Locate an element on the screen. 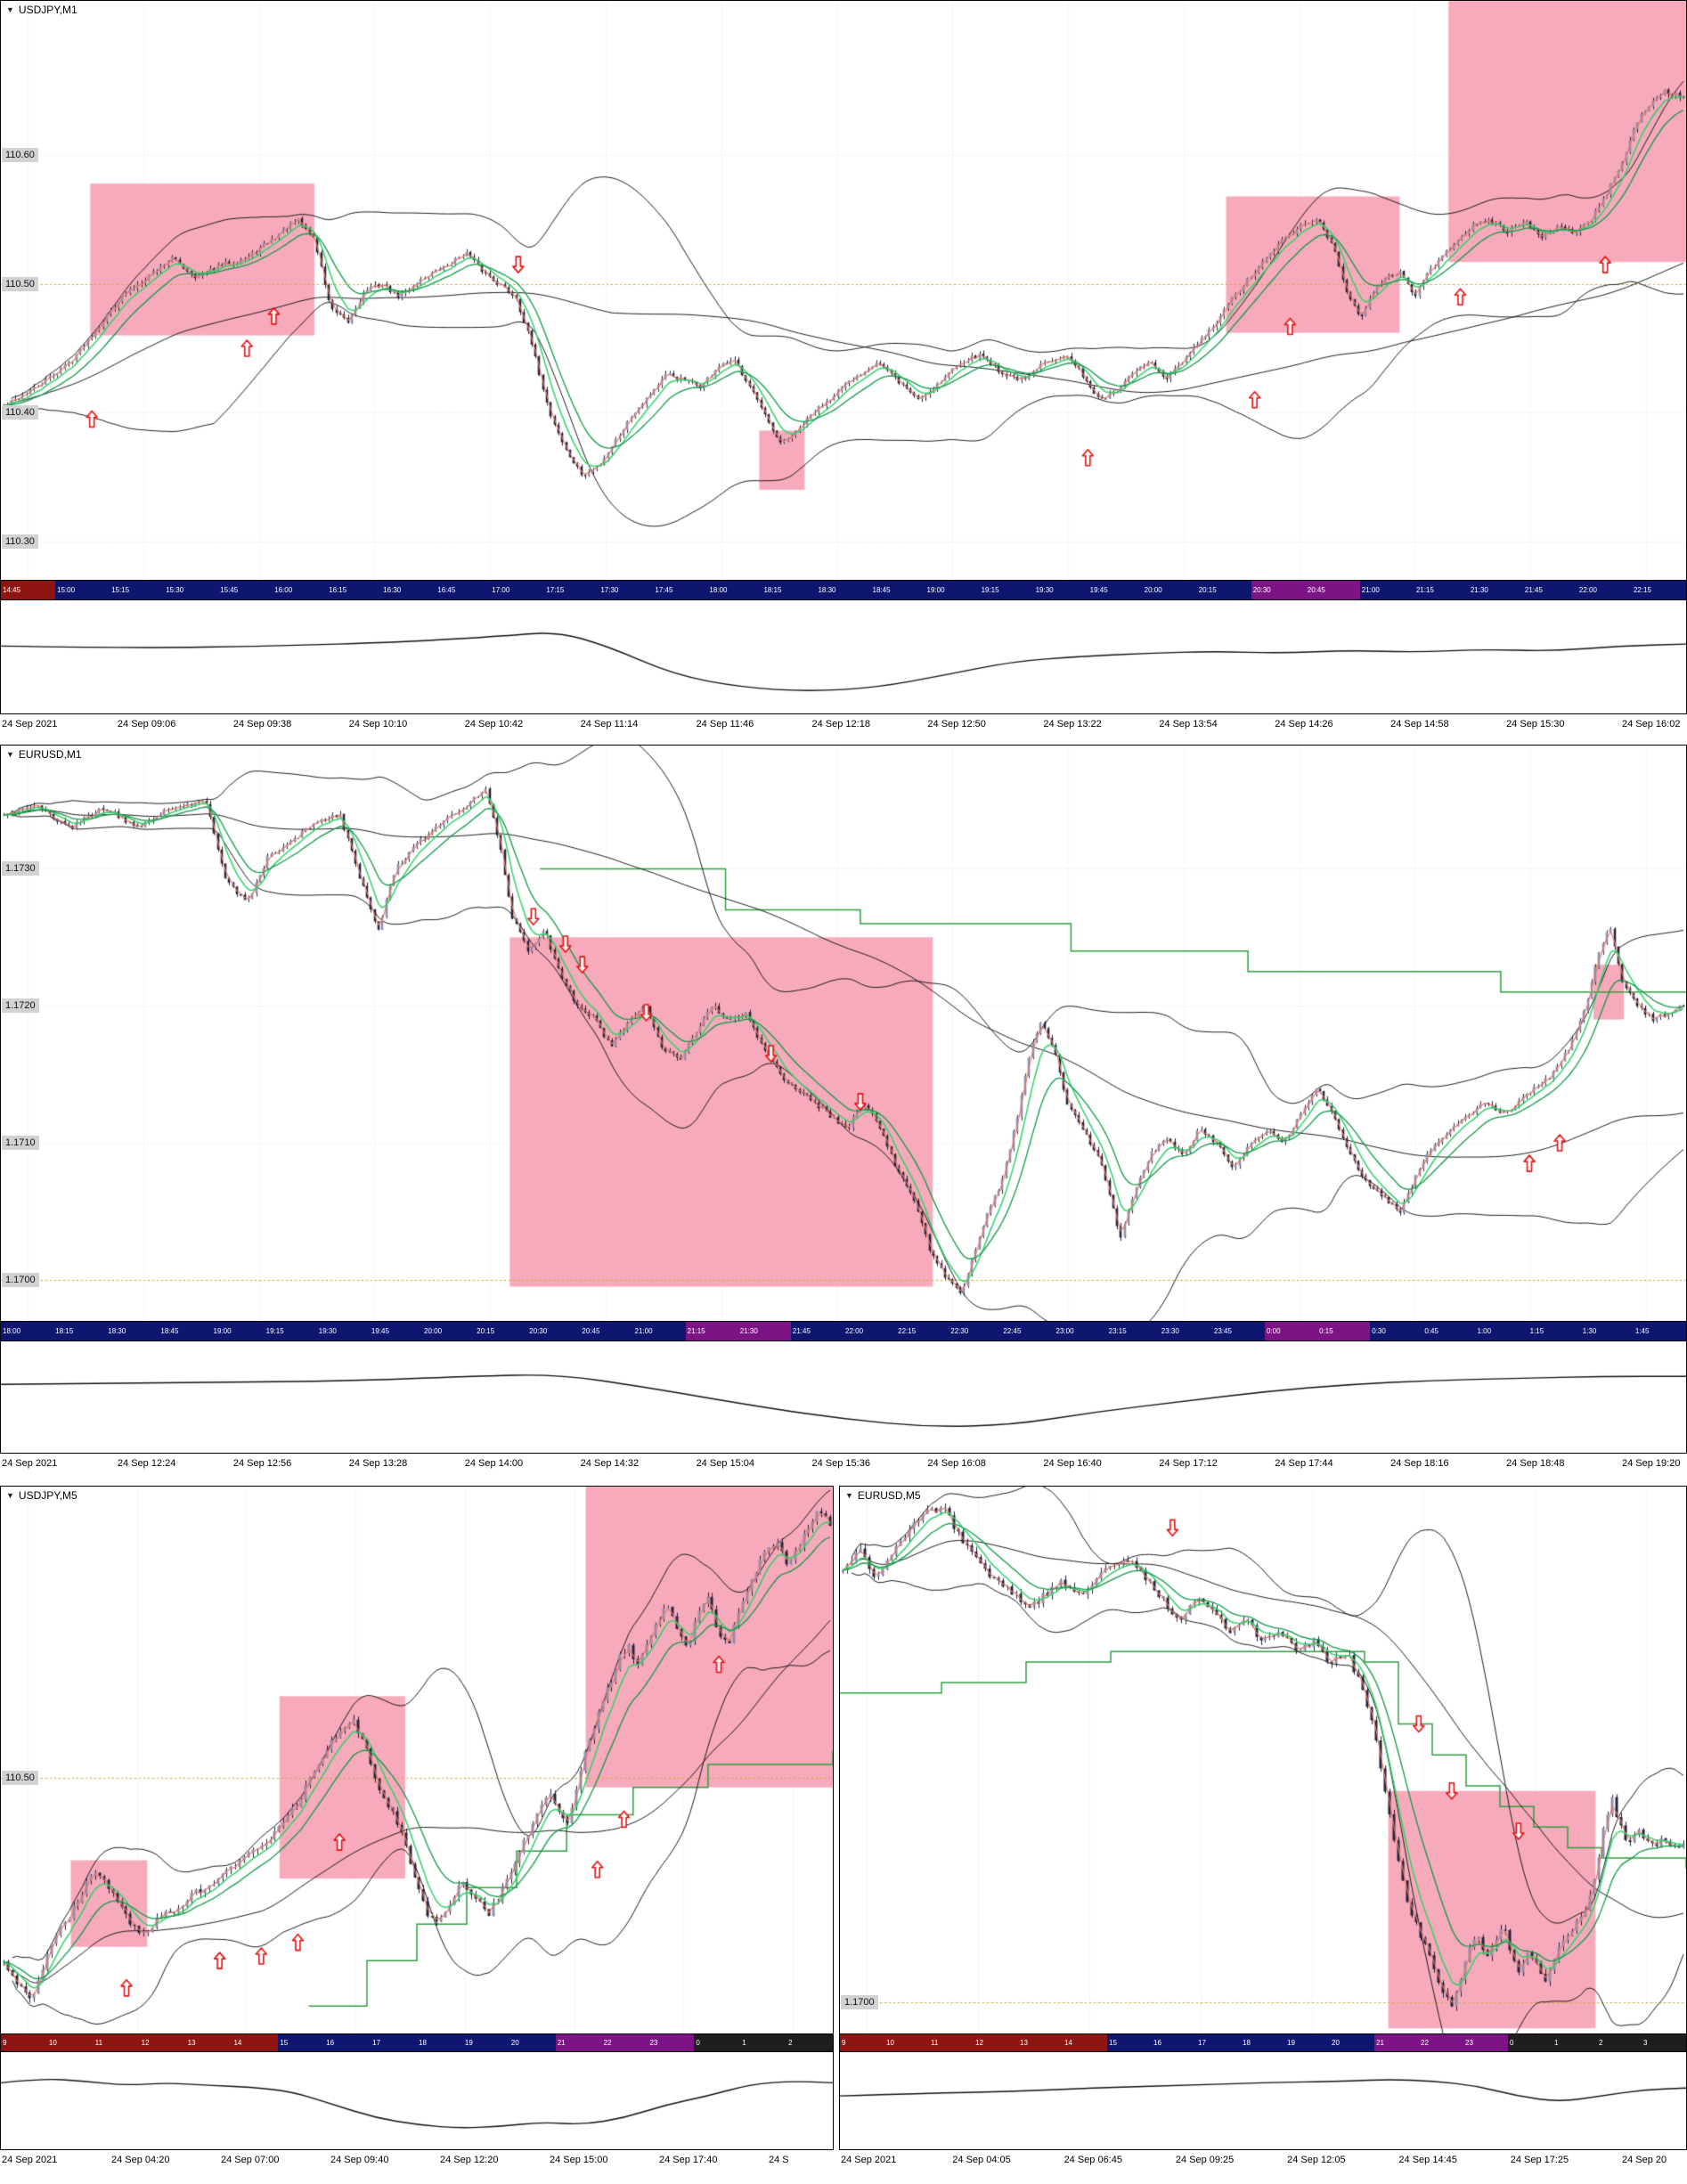  session-strip-segment: 14:45 is located at coordinates (28, 590).